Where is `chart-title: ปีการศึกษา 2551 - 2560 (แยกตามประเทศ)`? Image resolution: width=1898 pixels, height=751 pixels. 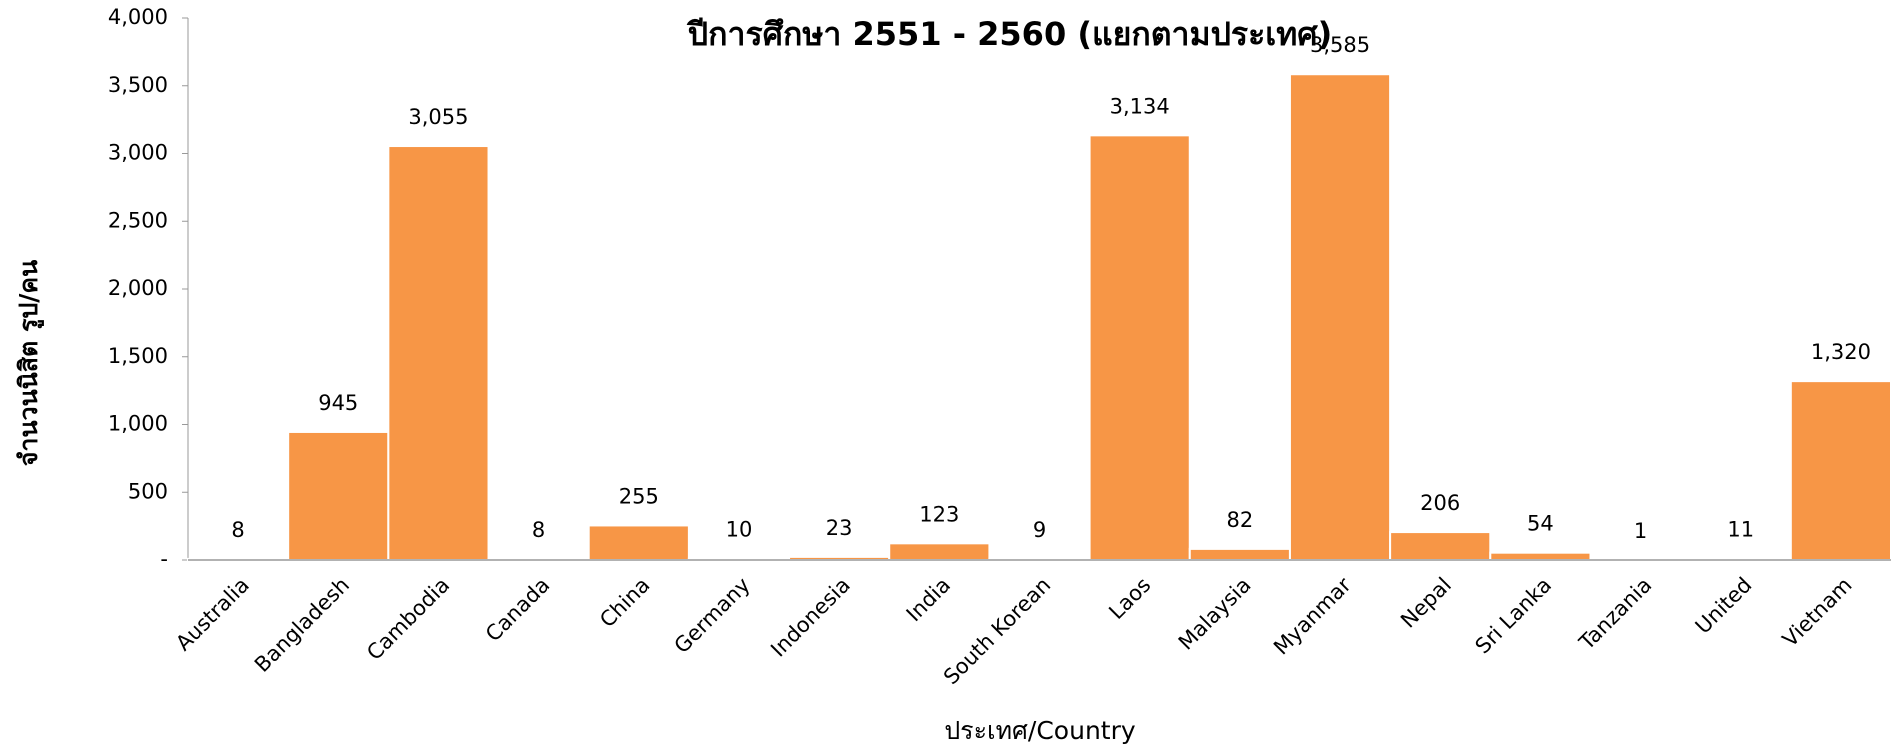
chart-title: ปีการศึกษา 2551 - 2560 (แยกตามประเทศ) is located at coordinates (1009, 34).